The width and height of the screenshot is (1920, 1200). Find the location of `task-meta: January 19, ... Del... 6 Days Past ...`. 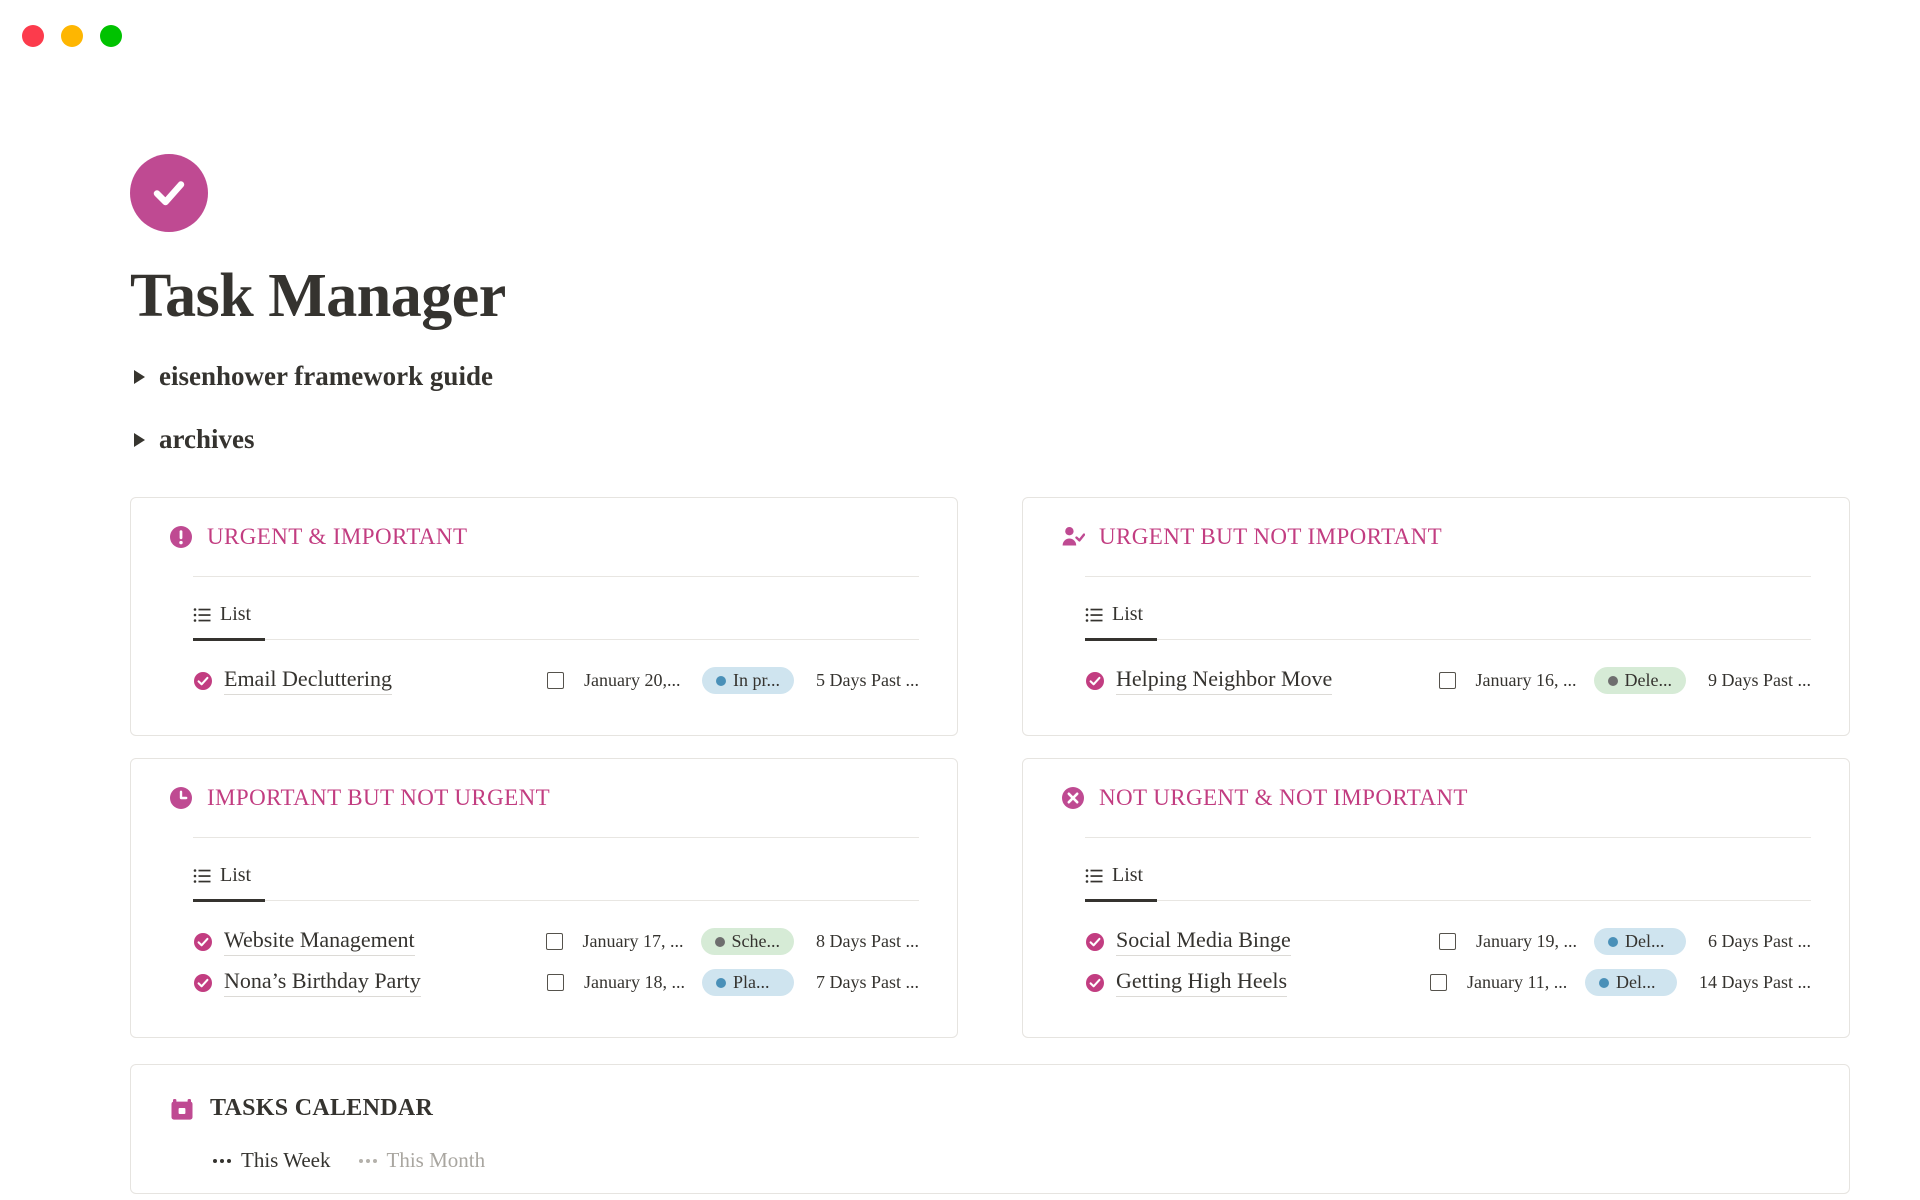

task-meta: January 19, ... Del... 6 Days Past ... is located at coordinates (1625, 942).